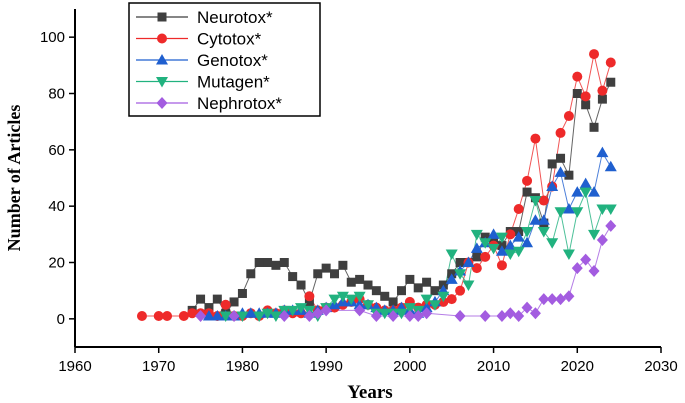 This screenshot has height=403, width=685. Describe the element at coordinates (232, 60) in the screenshot. I see `legend-label-genotox: Genotox*` at that location.